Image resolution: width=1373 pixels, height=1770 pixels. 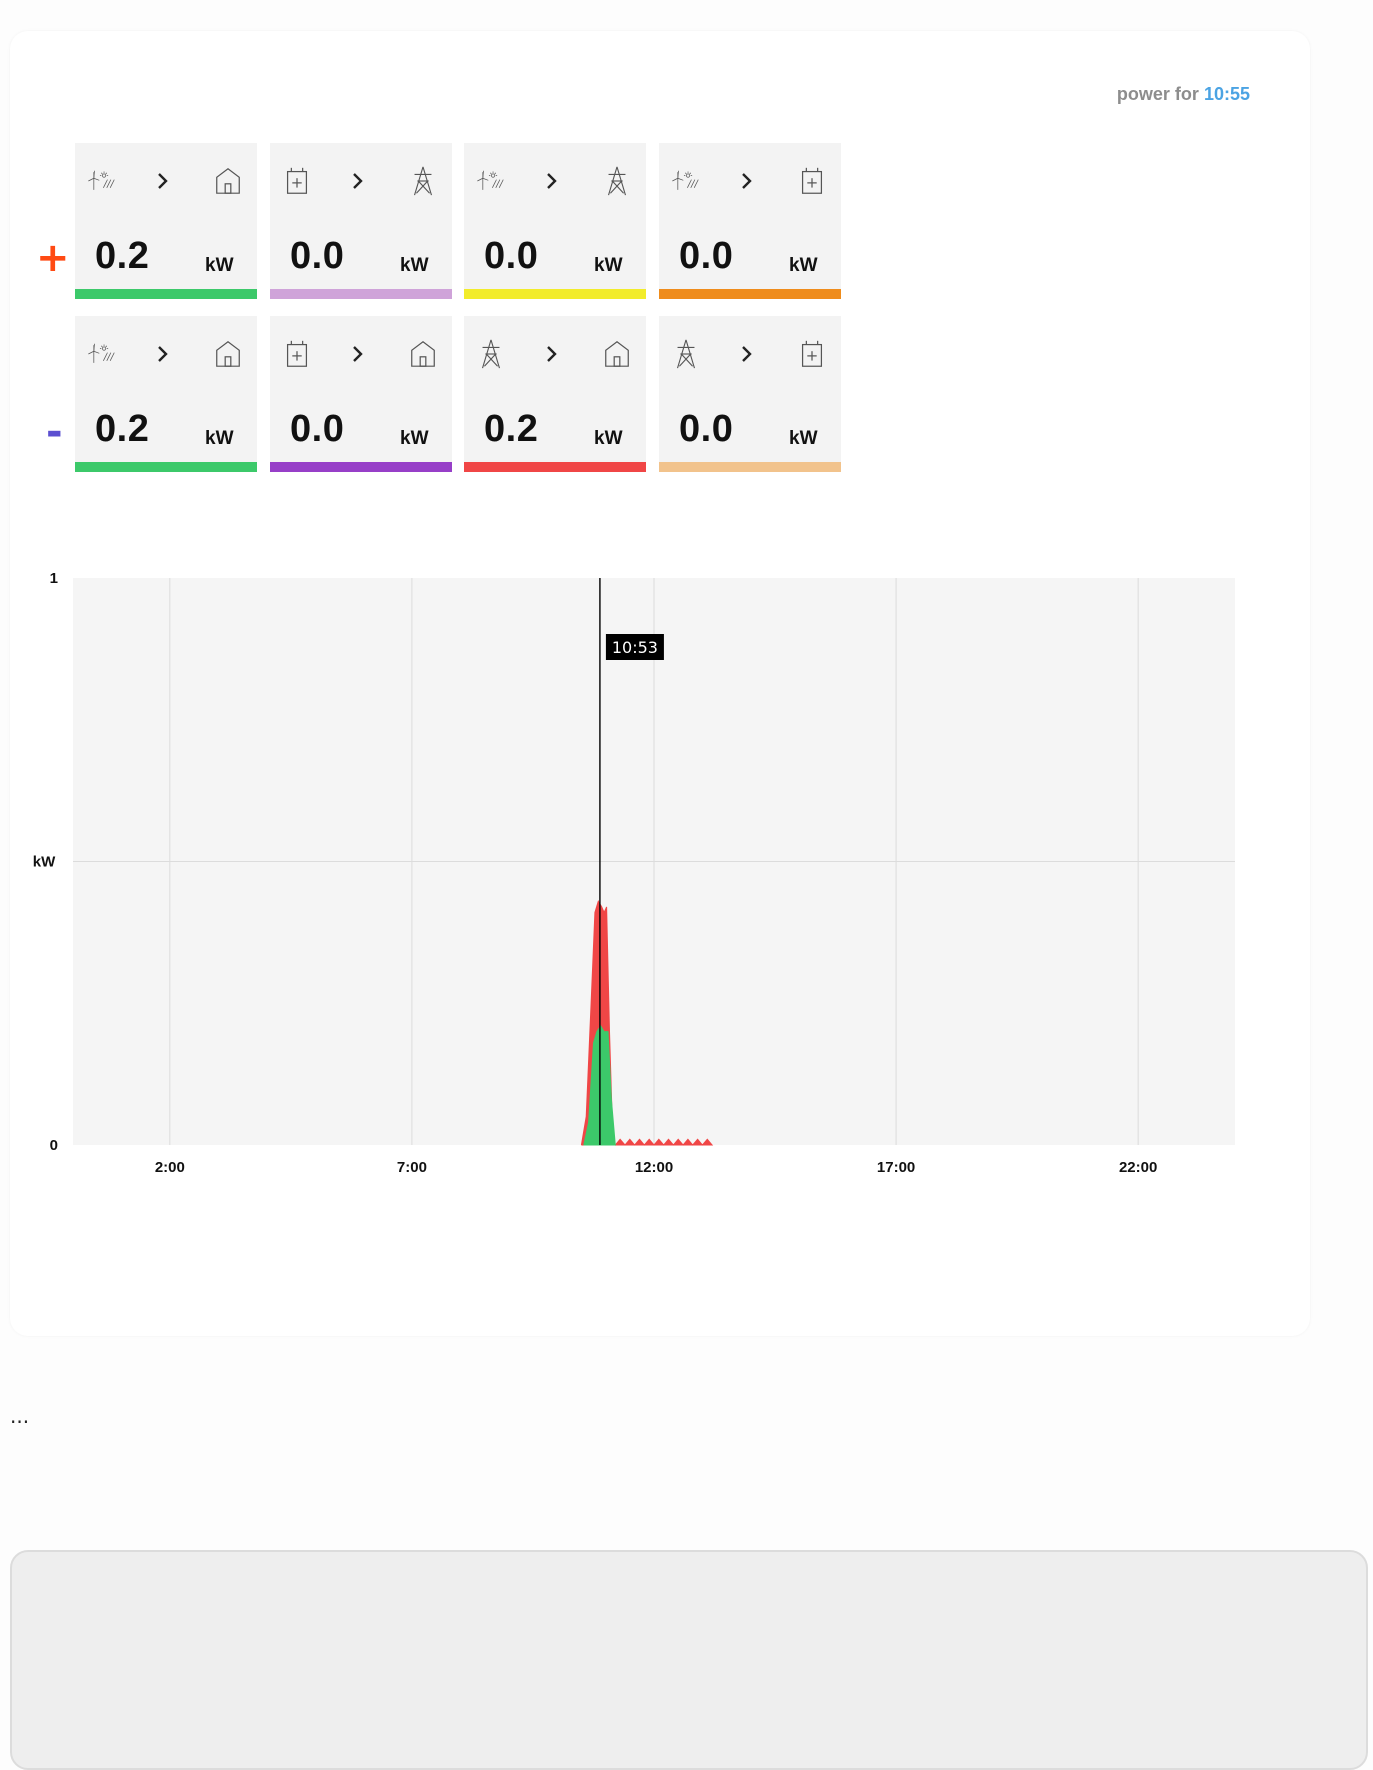 What do you see at coordinates (1226, 94) in the screenshot?
I see `power-for-time: 10:55` at bounding box center [1226, 94].